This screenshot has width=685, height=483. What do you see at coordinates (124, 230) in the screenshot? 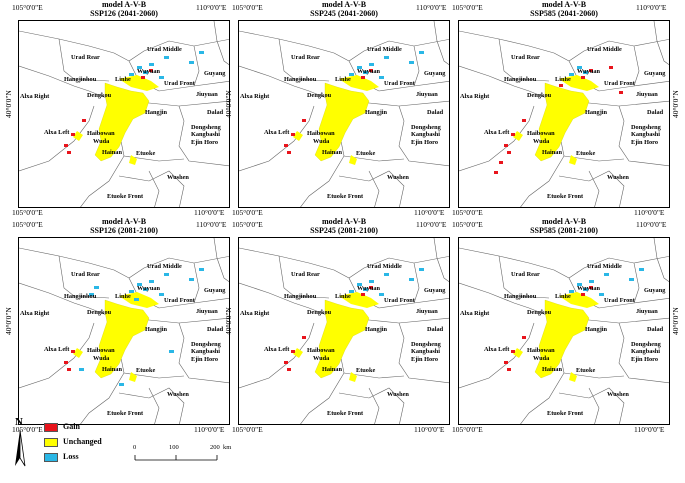
I see `panel-scenario-title: SSP126 (2081-2100)` at bounding box center [124, 230].